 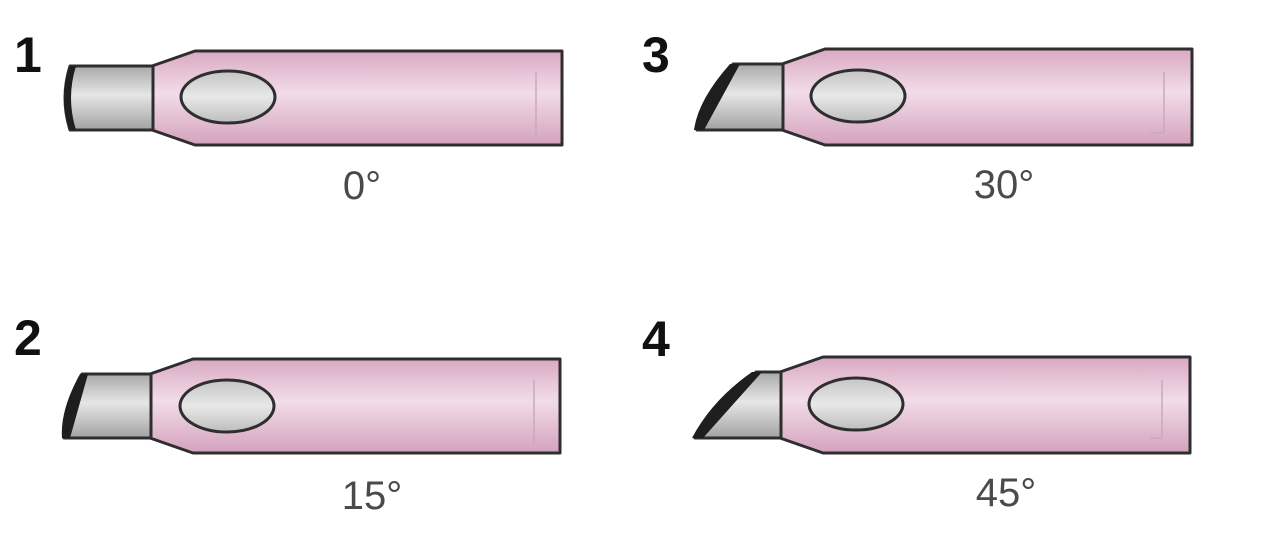 I want to click on angle-label-2: 15°, so click(x=372, y=496).